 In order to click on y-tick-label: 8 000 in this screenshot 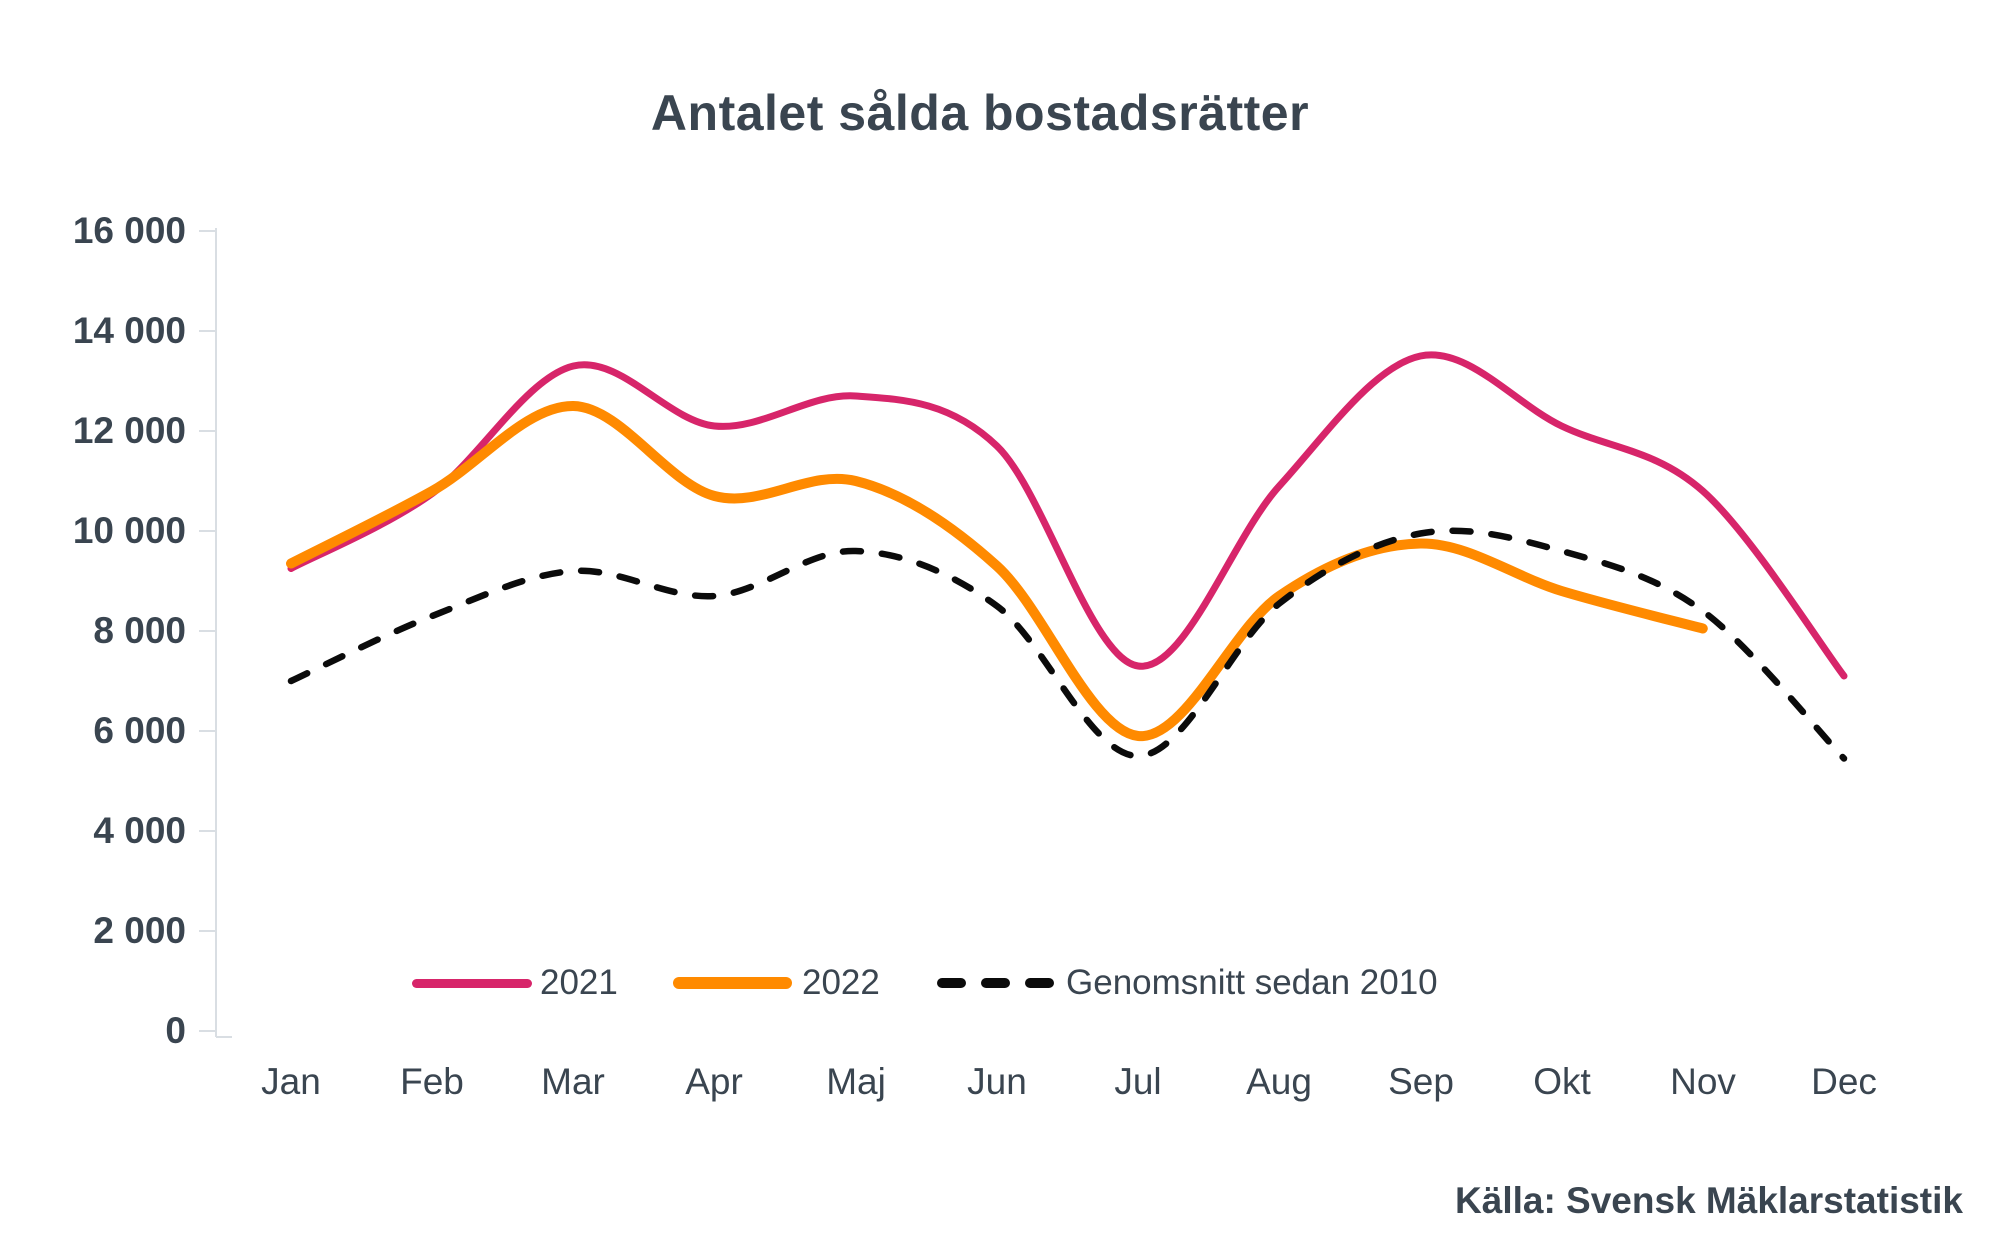, I will do `click(139, 630)`.